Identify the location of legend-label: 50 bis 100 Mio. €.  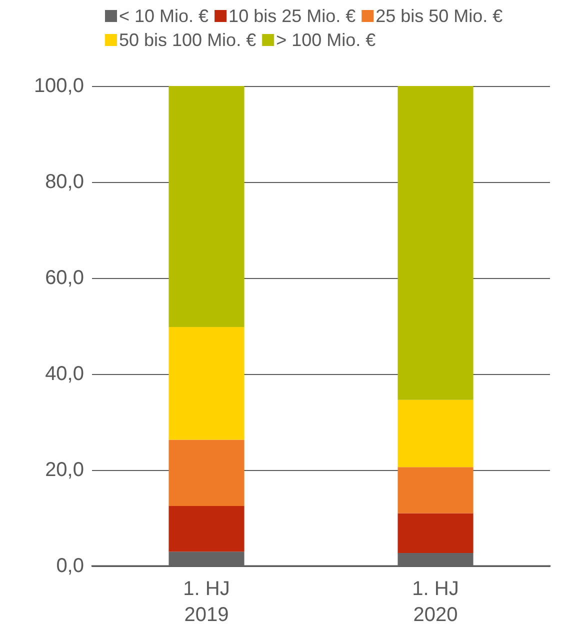
(187, 40).